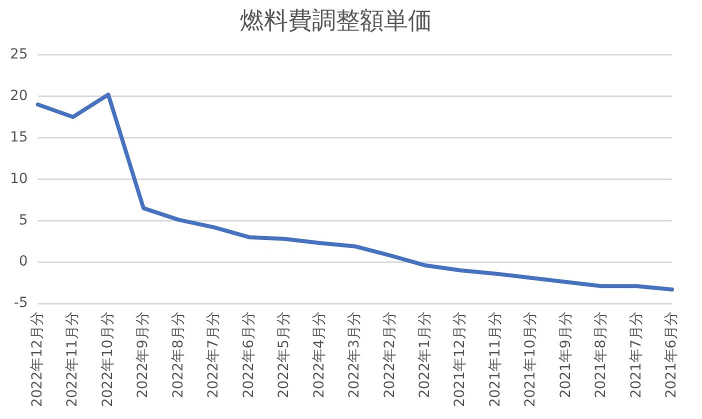 Image resolution: width=702 pixels, height=419 pixels. I want to click on x-tick-label: 2021年7月分, so click(636, 355).